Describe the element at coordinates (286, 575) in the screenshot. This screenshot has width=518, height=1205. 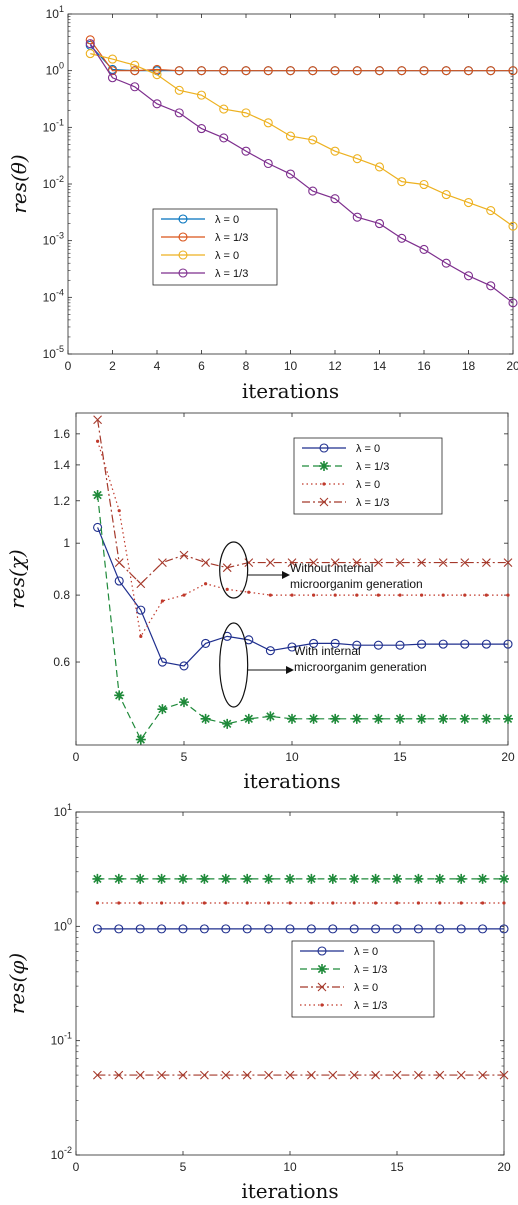
I see `arrow-head` at that location.